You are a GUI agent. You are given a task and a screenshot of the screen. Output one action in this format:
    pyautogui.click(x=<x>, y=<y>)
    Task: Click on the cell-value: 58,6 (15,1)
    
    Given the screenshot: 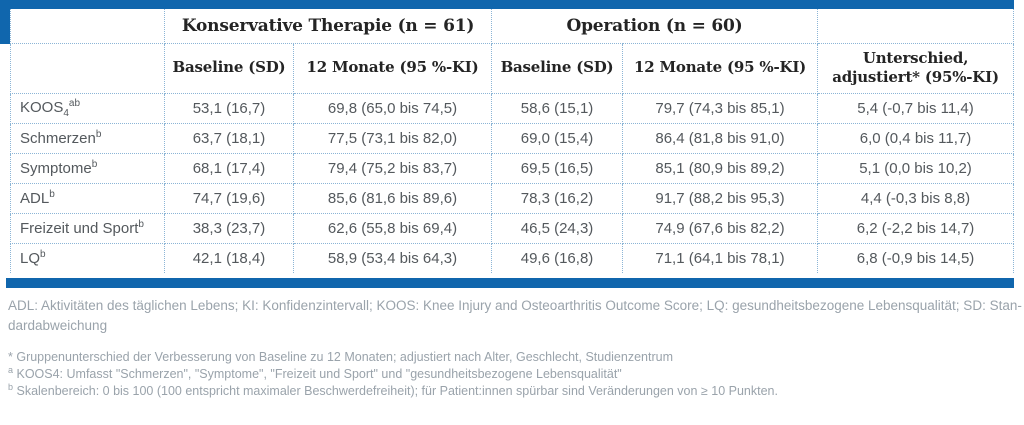 What is the action you would take?
    pyautogui.click(x=557, y=108)
    